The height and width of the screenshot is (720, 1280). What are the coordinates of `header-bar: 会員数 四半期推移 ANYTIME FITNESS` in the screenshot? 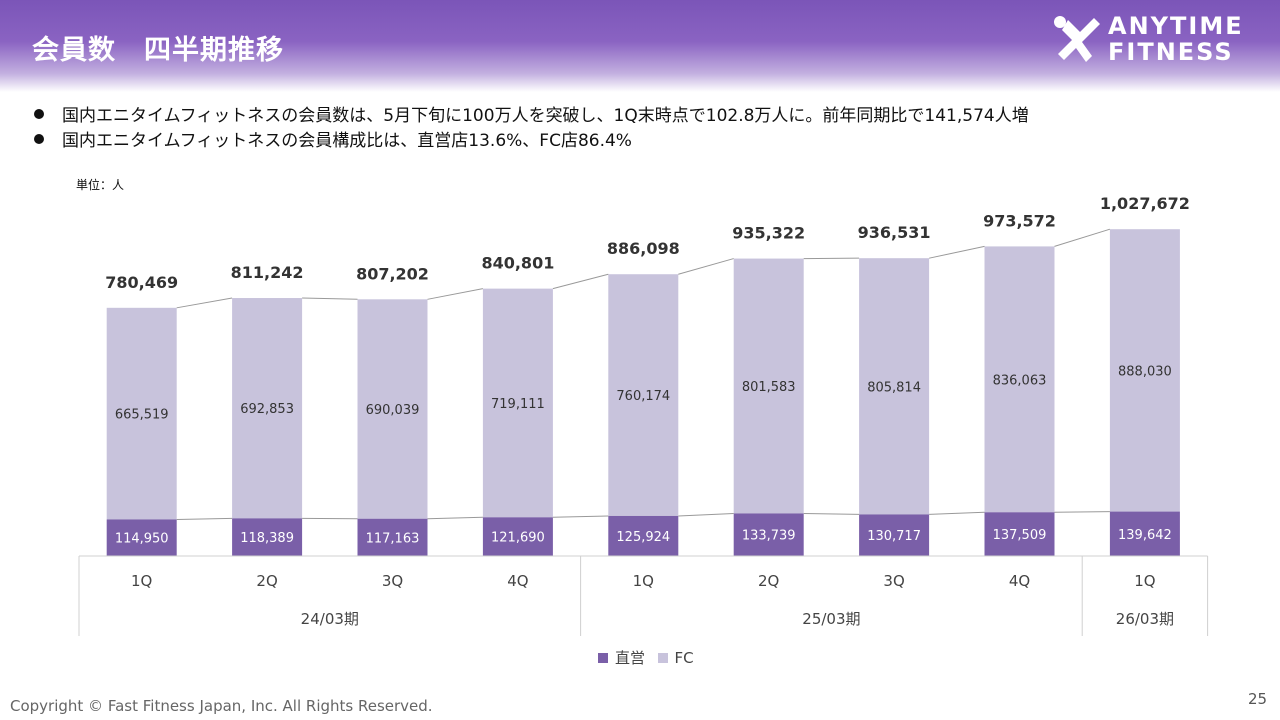 It's located at (640, 46).